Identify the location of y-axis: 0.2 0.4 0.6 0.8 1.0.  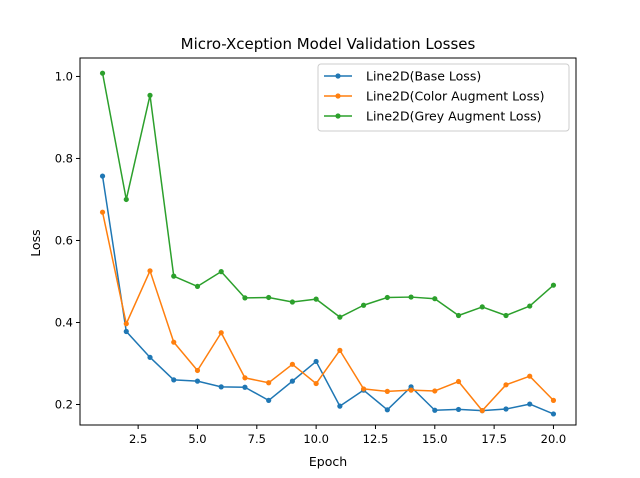
(67, 240).